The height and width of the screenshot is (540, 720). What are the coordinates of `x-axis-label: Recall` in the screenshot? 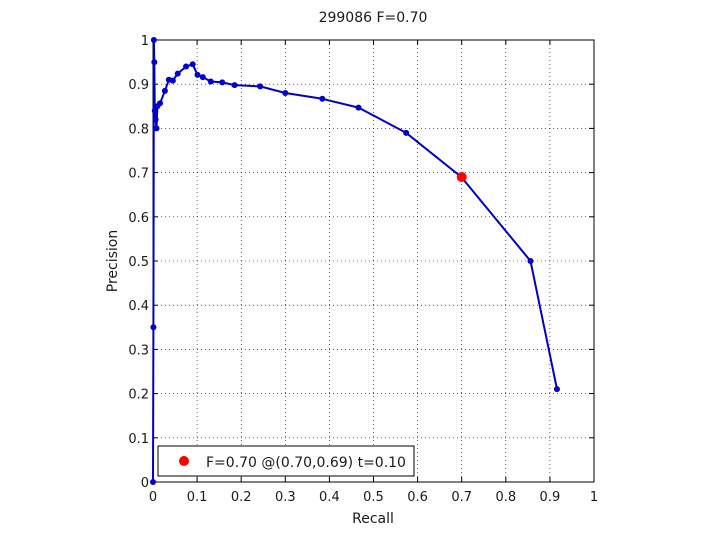 It's located at (373, 519).